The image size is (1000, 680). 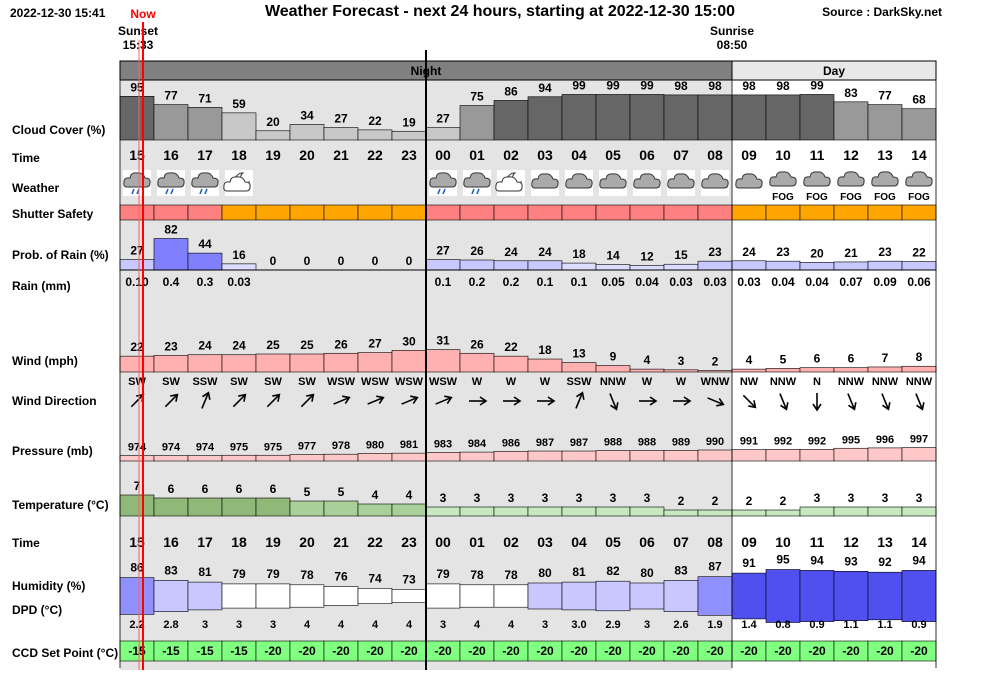 What do you see at coordinates (749, 625) in the screenshot?
I see `dpd-value: 1.4` at bounding box center [749, 625].